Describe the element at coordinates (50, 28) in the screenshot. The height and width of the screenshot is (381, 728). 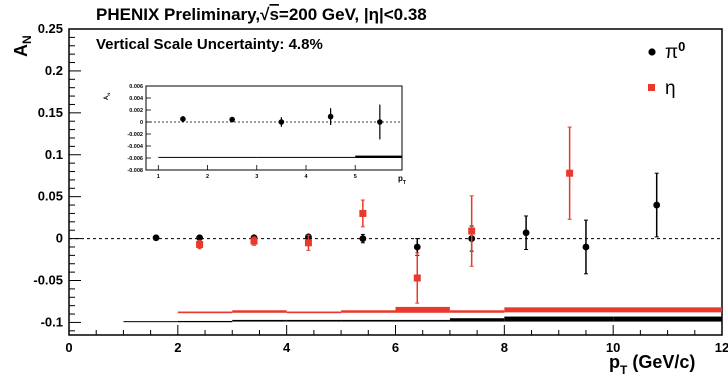
I see `y-tick-label: 0.25` at that location.